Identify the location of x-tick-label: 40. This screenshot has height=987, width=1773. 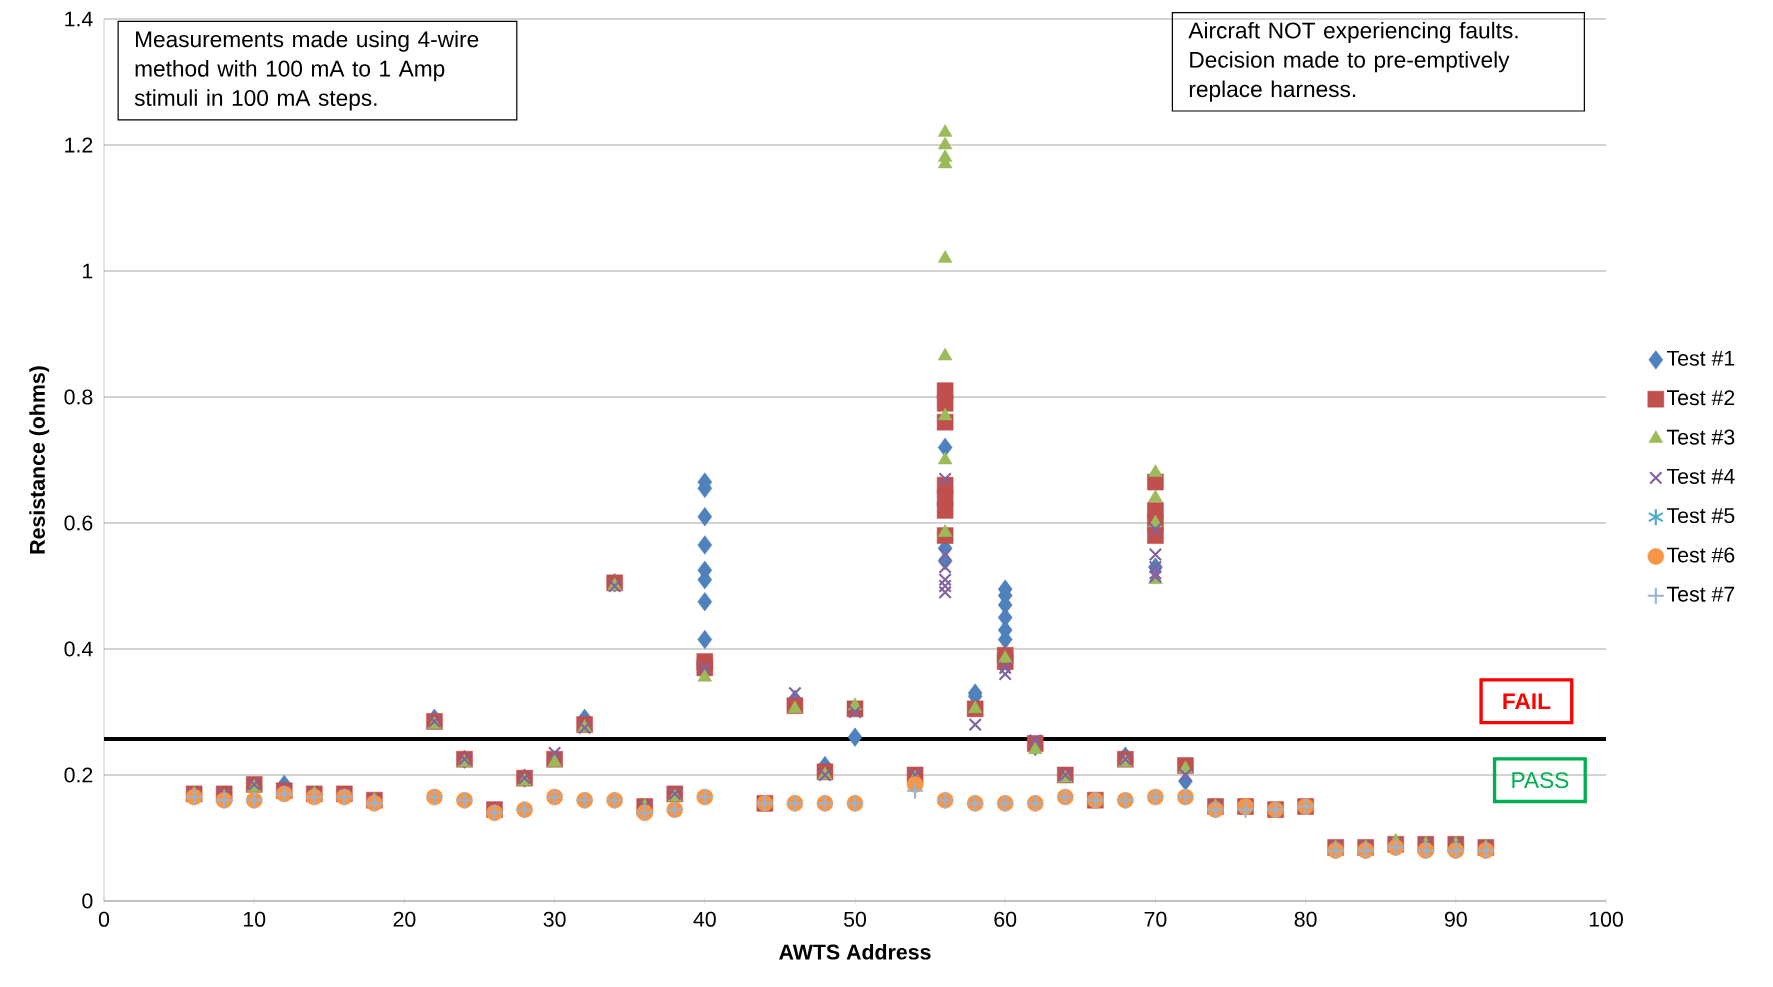
(704, 919).